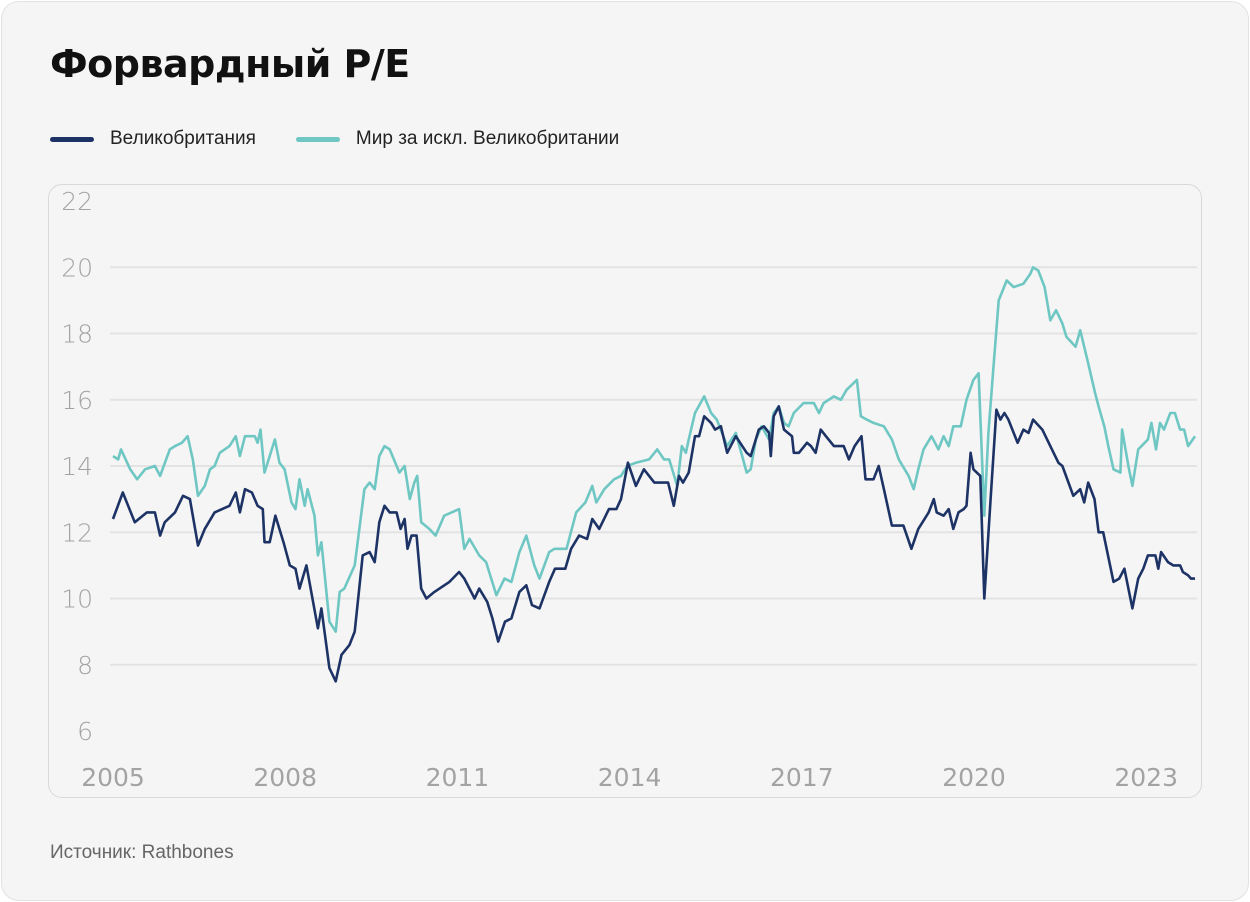 The height and width of the screenshot is (902, 1250). Describe the element at coordinates (77, 532) in the screenshot. I see `y-tick-label: 12` at that location.